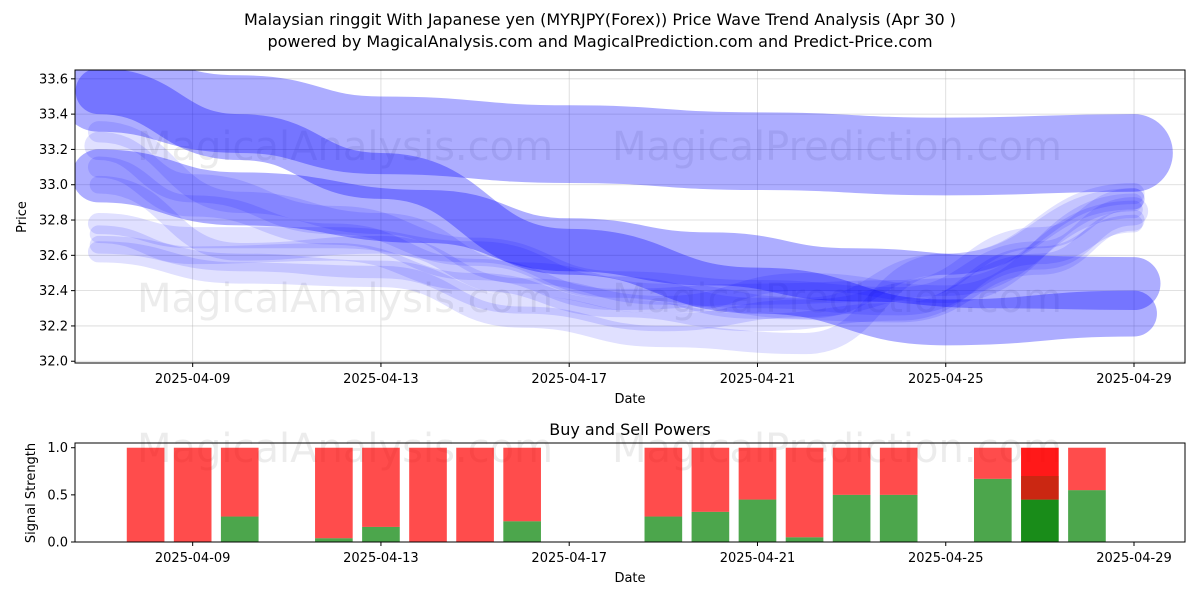 This screenshot has height=600, width=1200. Describe the element at coordinates (53, 291) in the screenshot. I see `y-tick-label: 32.4` at that location.